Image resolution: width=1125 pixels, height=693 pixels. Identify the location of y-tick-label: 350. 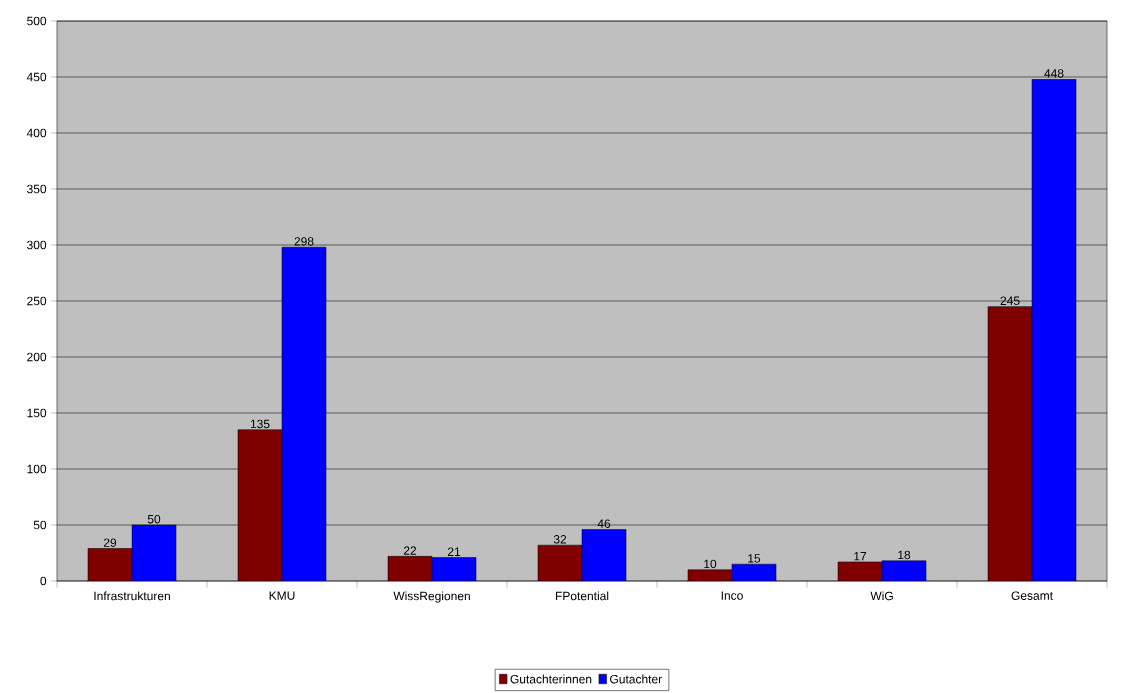
(37, 189).